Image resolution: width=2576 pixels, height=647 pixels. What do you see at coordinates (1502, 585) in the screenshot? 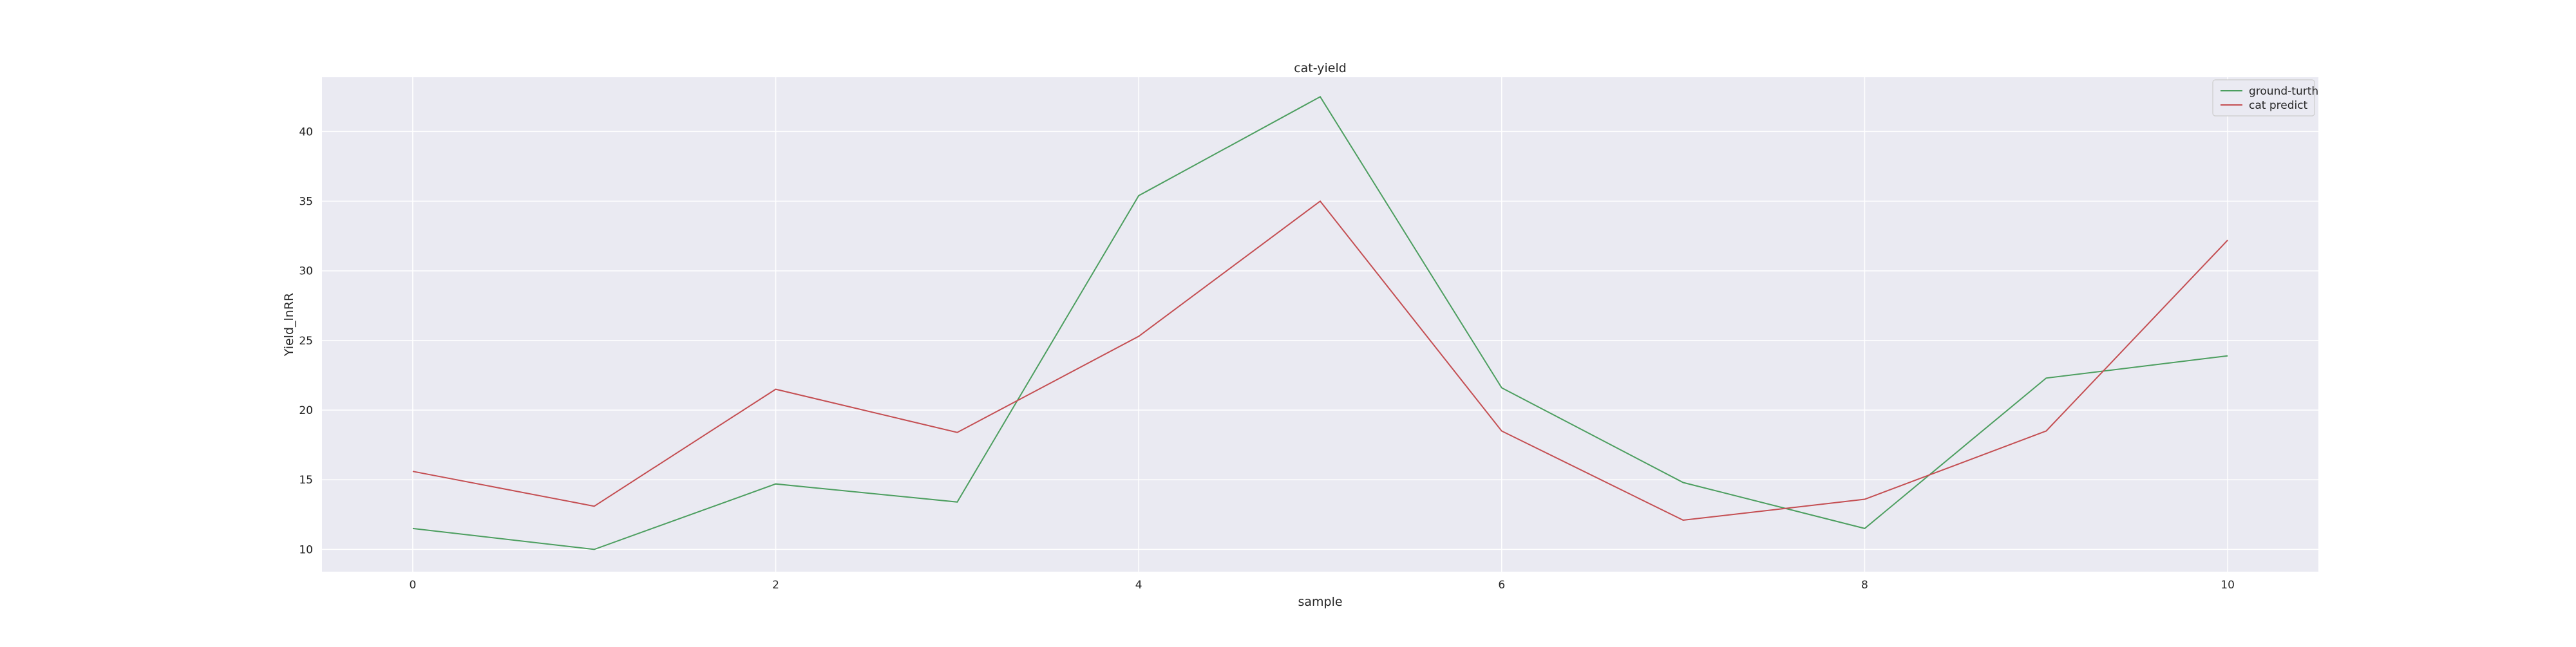
I see `x-tick-label: 6` at bounding box center [1502, 585].